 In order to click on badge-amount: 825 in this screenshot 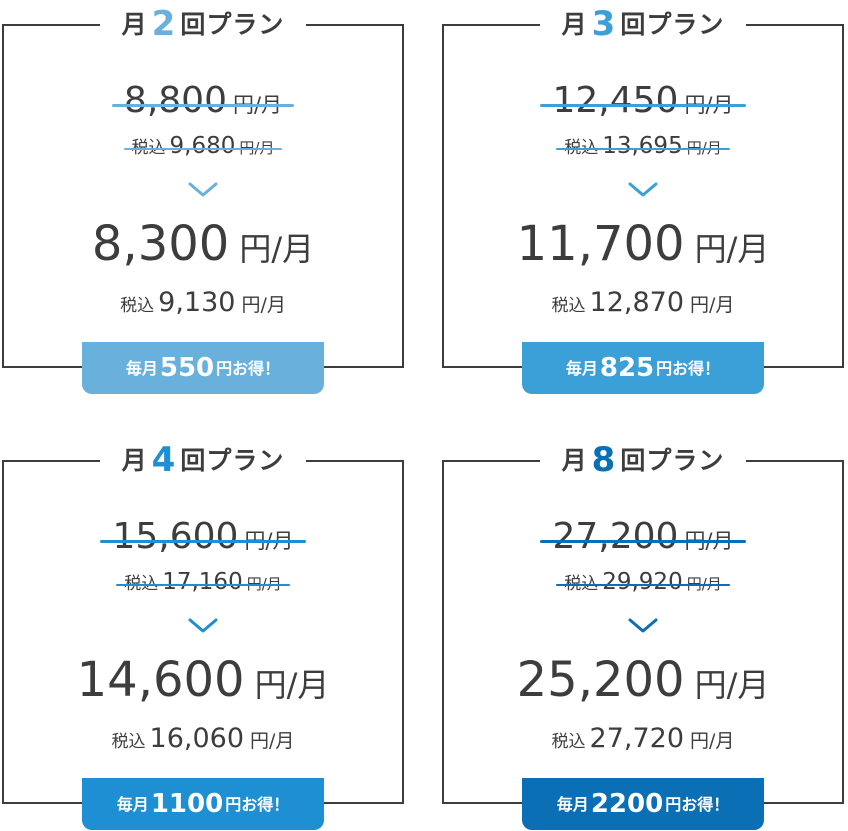, I will do `click(627, 368)`.